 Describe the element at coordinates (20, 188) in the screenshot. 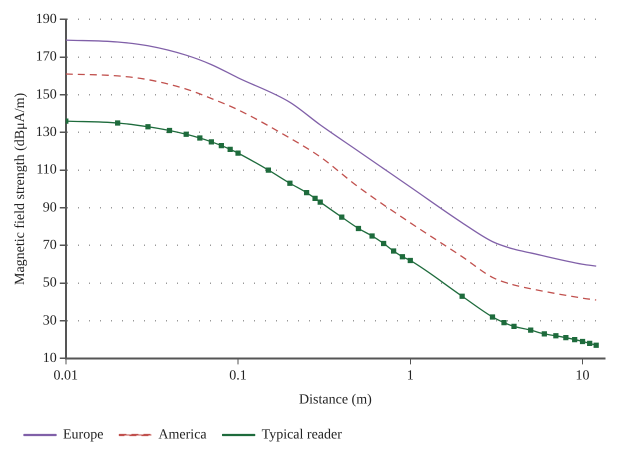

I see `y-axis-title: Magnetic field strength (dBμA/m)` at that location.